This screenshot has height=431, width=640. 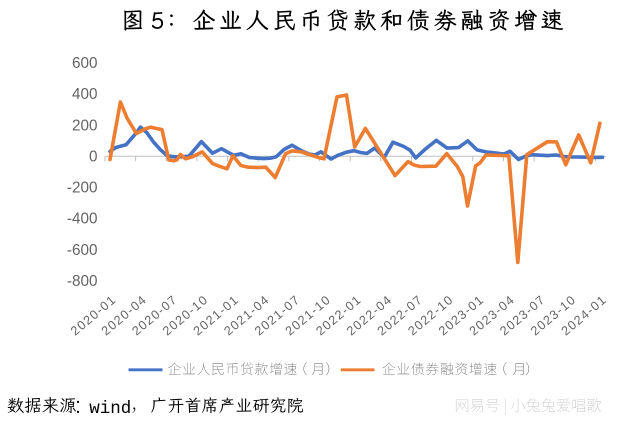 I want to click on svg-text: -200, so click(x=82, y=188).